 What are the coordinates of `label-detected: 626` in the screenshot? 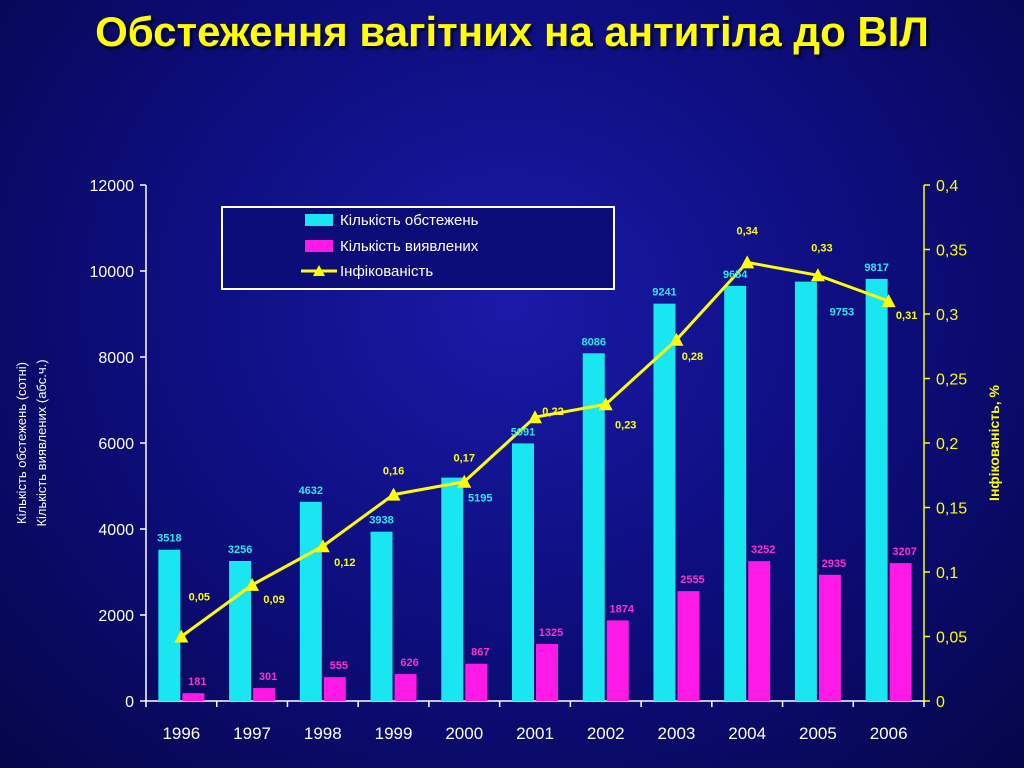 It's located at (409, 663).